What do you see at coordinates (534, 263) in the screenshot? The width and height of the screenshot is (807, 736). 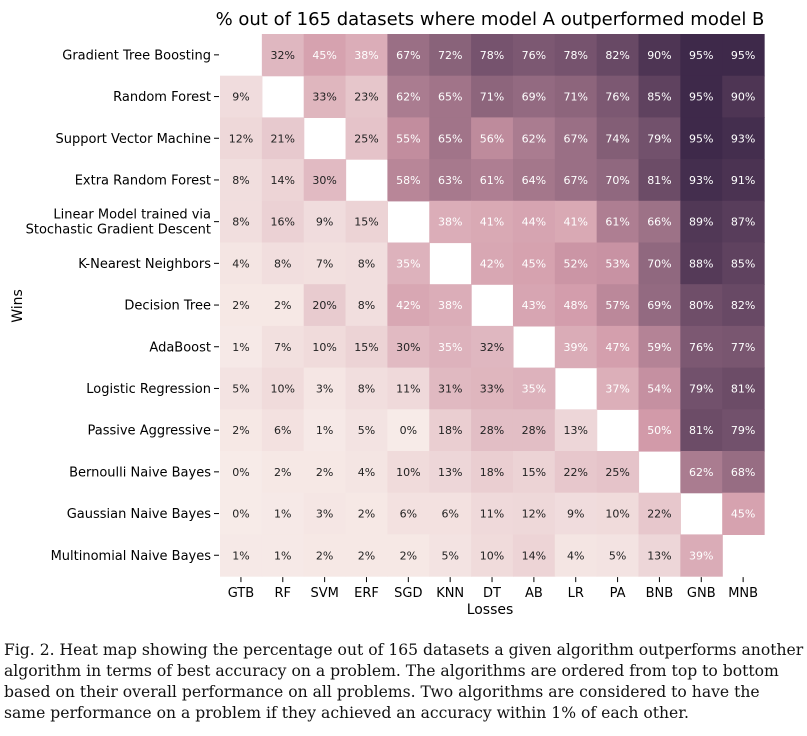 I see `cell-value-label: 45%` at bounding box center [534, 263].